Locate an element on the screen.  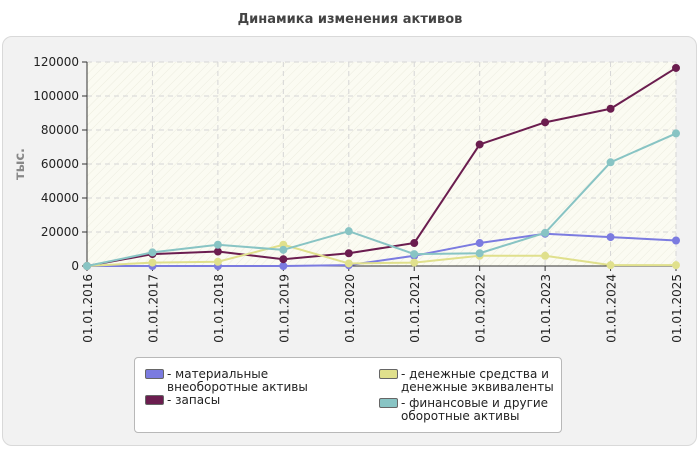
x-tick-label: 01.01.2018 is located at coordinates (219, 308).